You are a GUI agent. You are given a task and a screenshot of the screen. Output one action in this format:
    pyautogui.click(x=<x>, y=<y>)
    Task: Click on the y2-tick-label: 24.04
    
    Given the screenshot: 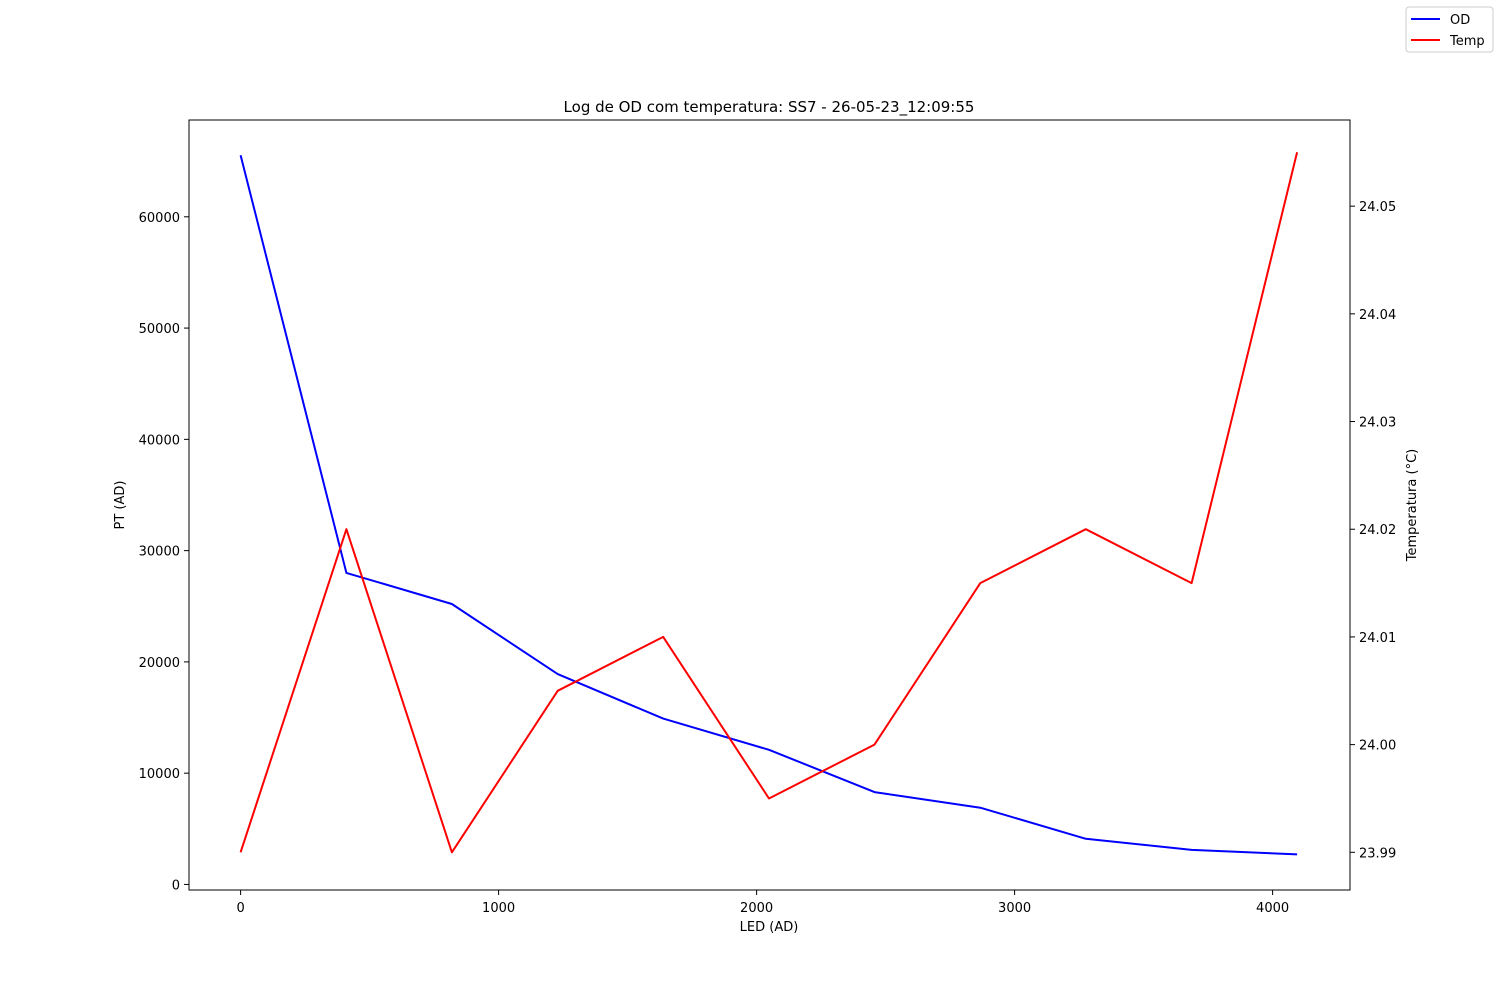 What is the action you would take?
    pyautogui.click(x=1377, y=315)
    